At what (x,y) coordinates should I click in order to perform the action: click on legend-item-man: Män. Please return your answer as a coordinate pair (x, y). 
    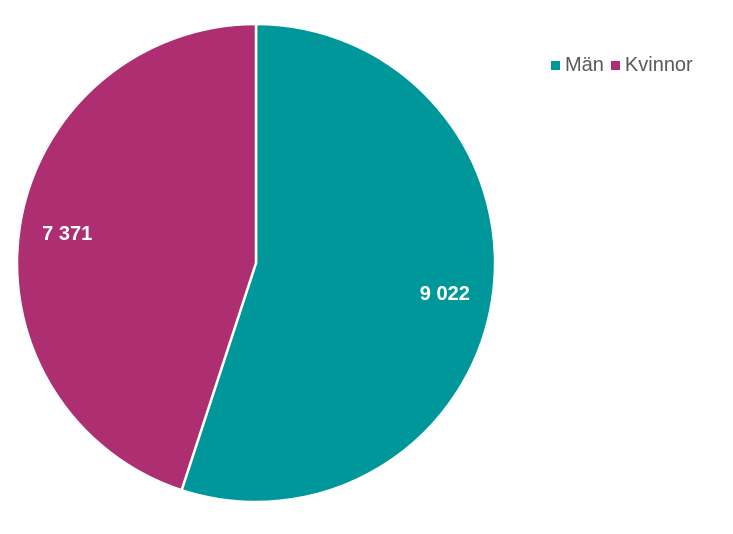
    Looking at the image, I should click on (577, 65).